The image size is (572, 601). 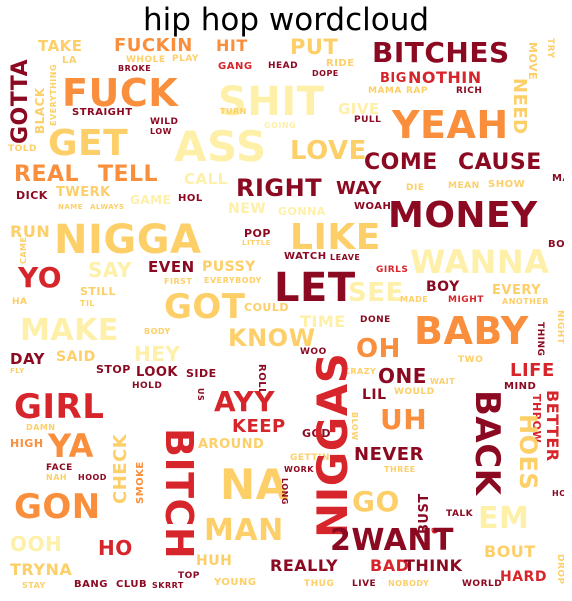 What do you see at coordinates (189, 576) in the screenshot?
I see `word: top` at bounding box center [189, 576].